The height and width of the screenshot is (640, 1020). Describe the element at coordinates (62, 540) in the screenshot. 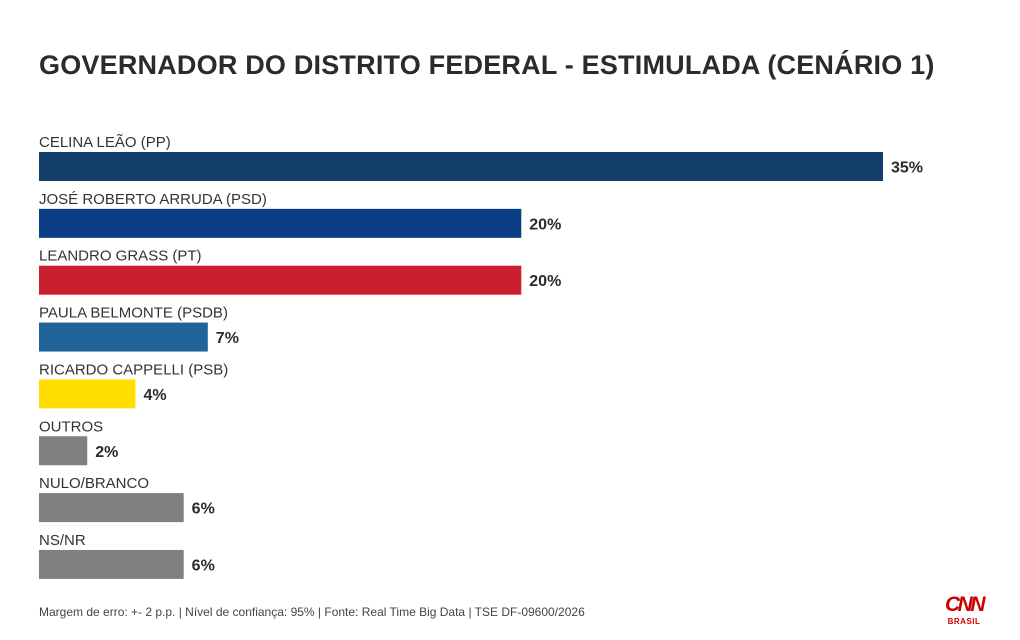

I see `category-label: NS/NR` at that location.